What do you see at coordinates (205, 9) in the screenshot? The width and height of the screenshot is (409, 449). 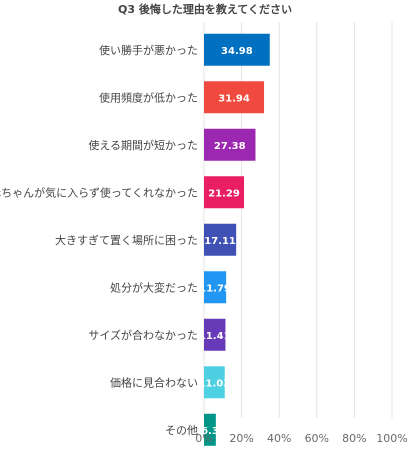 I see `chart-title: Q3 後悔した理由を教えてください` at bounding box center [205, 9].